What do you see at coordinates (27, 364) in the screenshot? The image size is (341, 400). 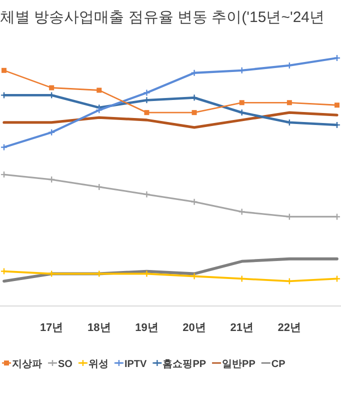 I see `legend-label: 지상파` at bounding box center [27, 364].